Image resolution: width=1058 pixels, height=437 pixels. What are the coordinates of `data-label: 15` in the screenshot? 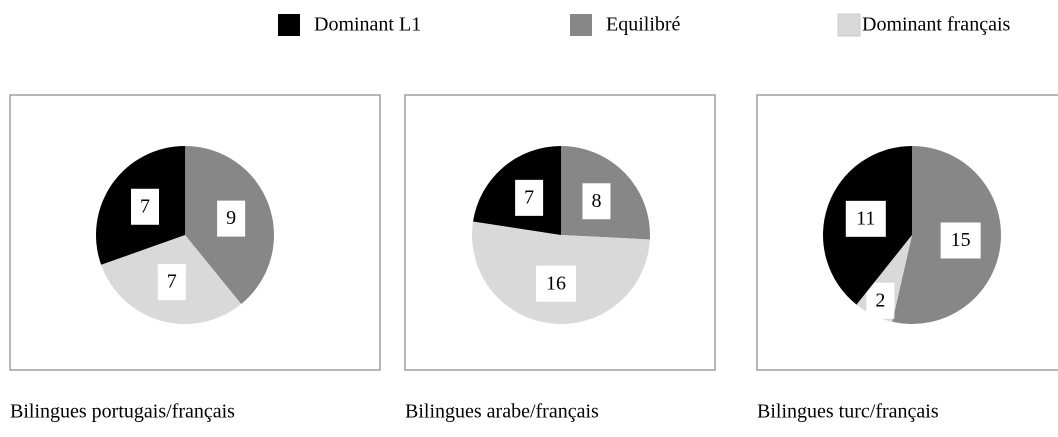 It's located at (961, 240).